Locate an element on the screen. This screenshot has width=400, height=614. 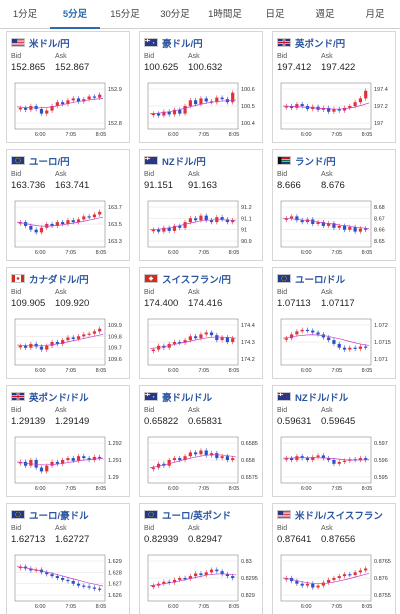
pair-name-link: 米ドル/円 is located at coordinates (49, 44).